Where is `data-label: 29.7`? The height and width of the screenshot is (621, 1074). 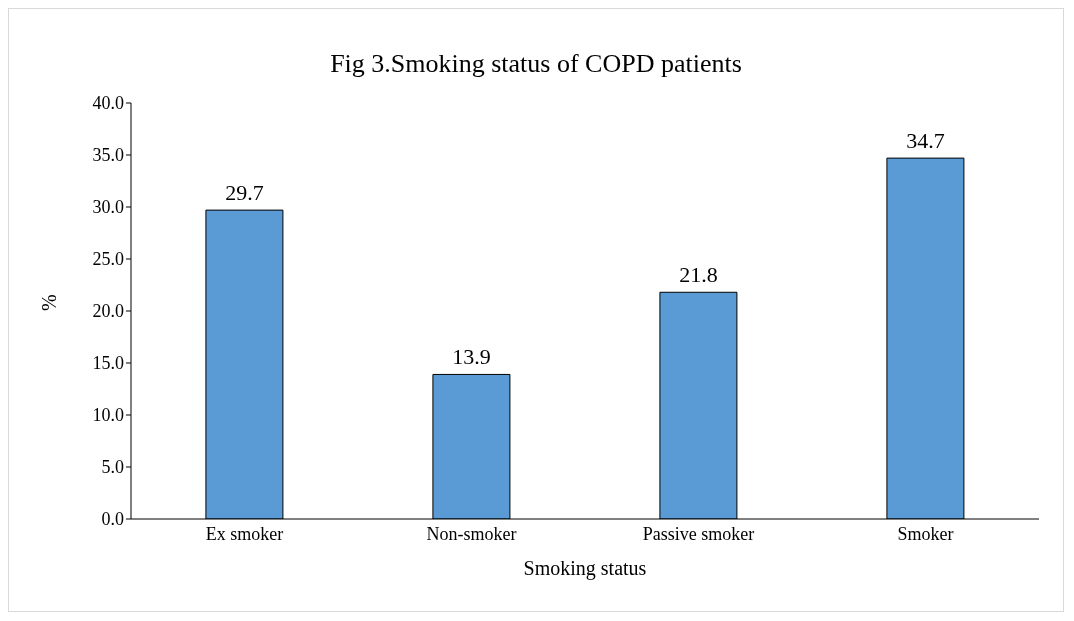
data-label: 29.7 is located at coordinates (244, 193).